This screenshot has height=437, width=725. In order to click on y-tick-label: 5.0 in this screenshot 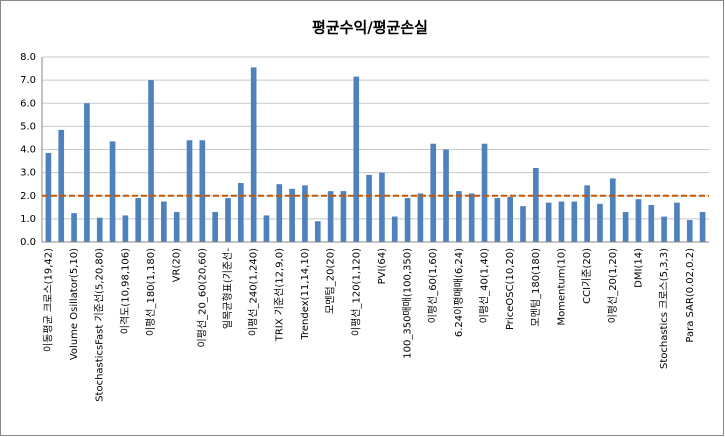, I will do `click(28, 126)`.